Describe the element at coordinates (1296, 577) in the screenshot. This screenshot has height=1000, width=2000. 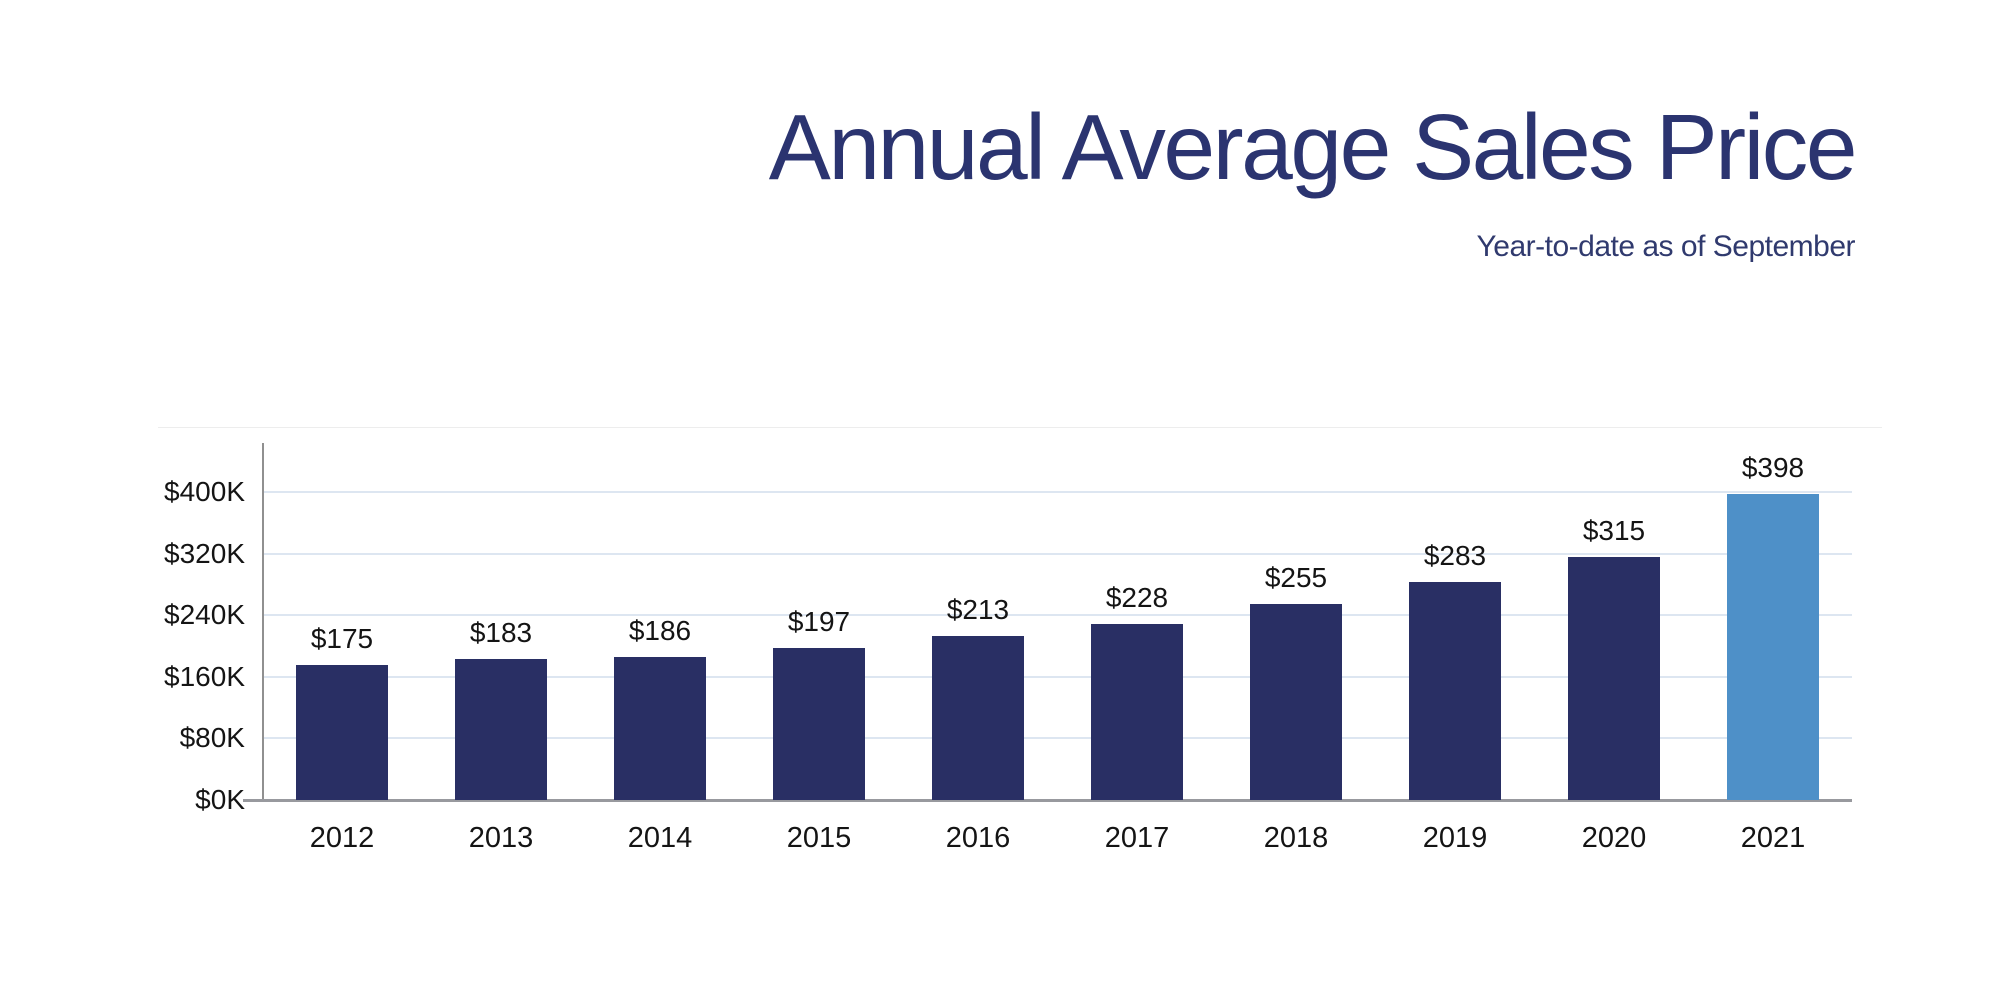
I see `bar-value-label-2018: $255` at that location.